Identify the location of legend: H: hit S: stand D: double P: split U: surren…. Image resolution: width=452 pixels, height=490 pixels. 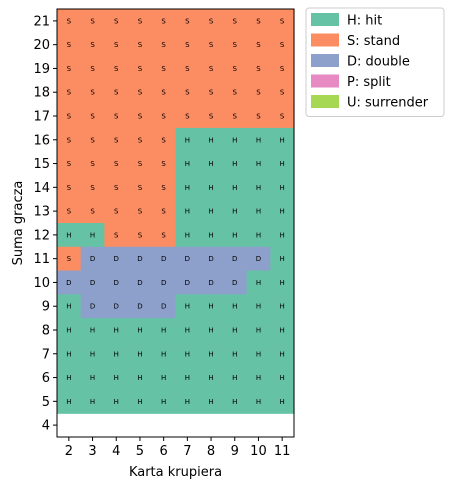
(375, 62).